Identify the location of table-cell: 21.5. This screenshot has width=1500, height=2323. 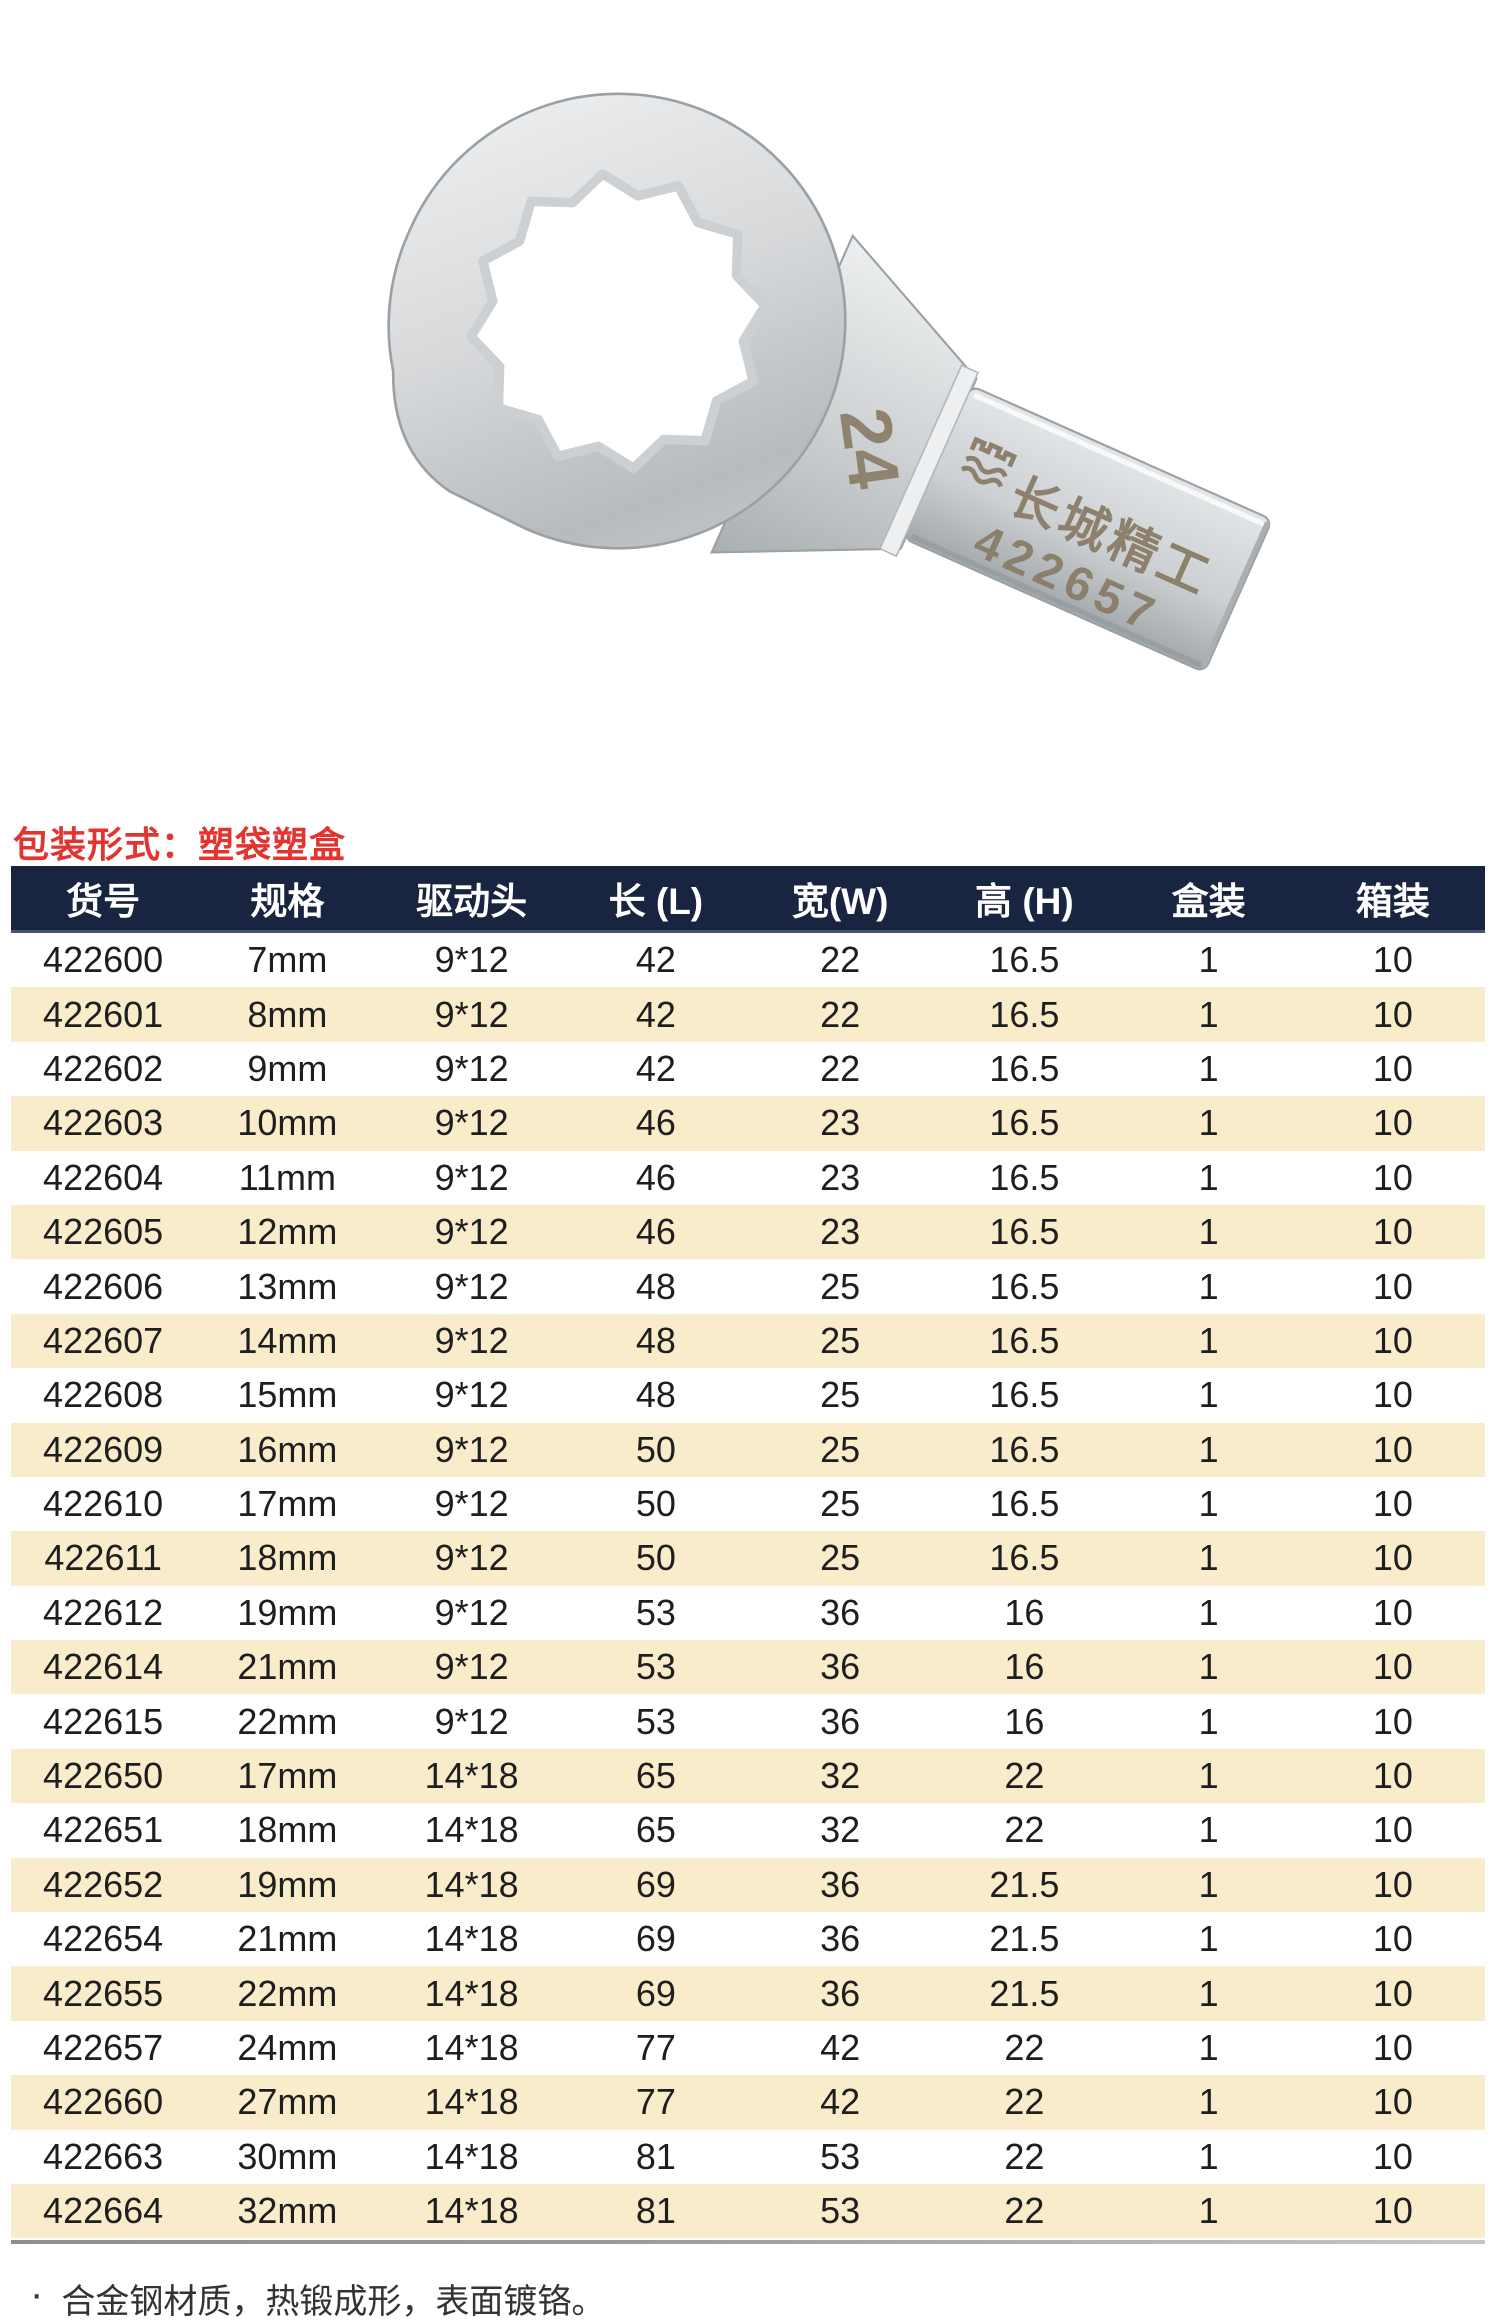
(1024, 1939).